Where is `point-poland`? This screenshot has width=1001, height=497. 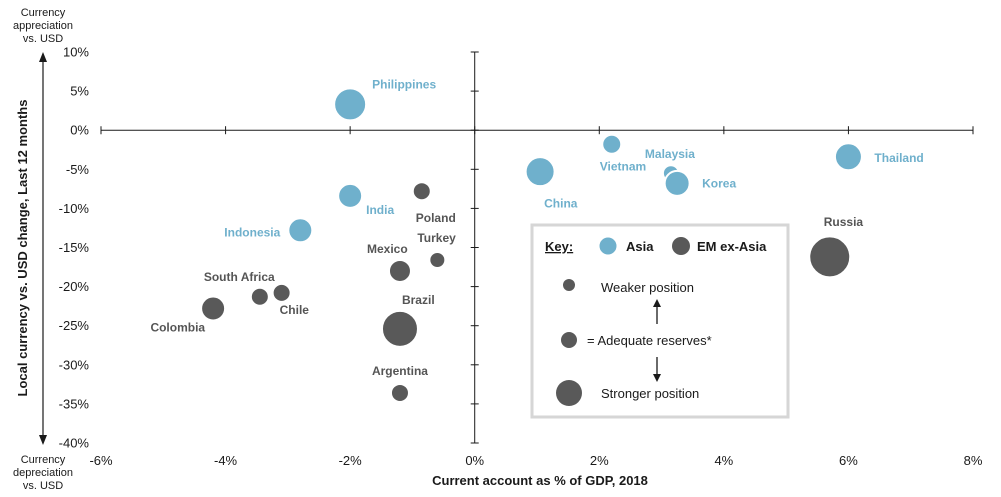
point-poland is located at coordinates (421, 191).